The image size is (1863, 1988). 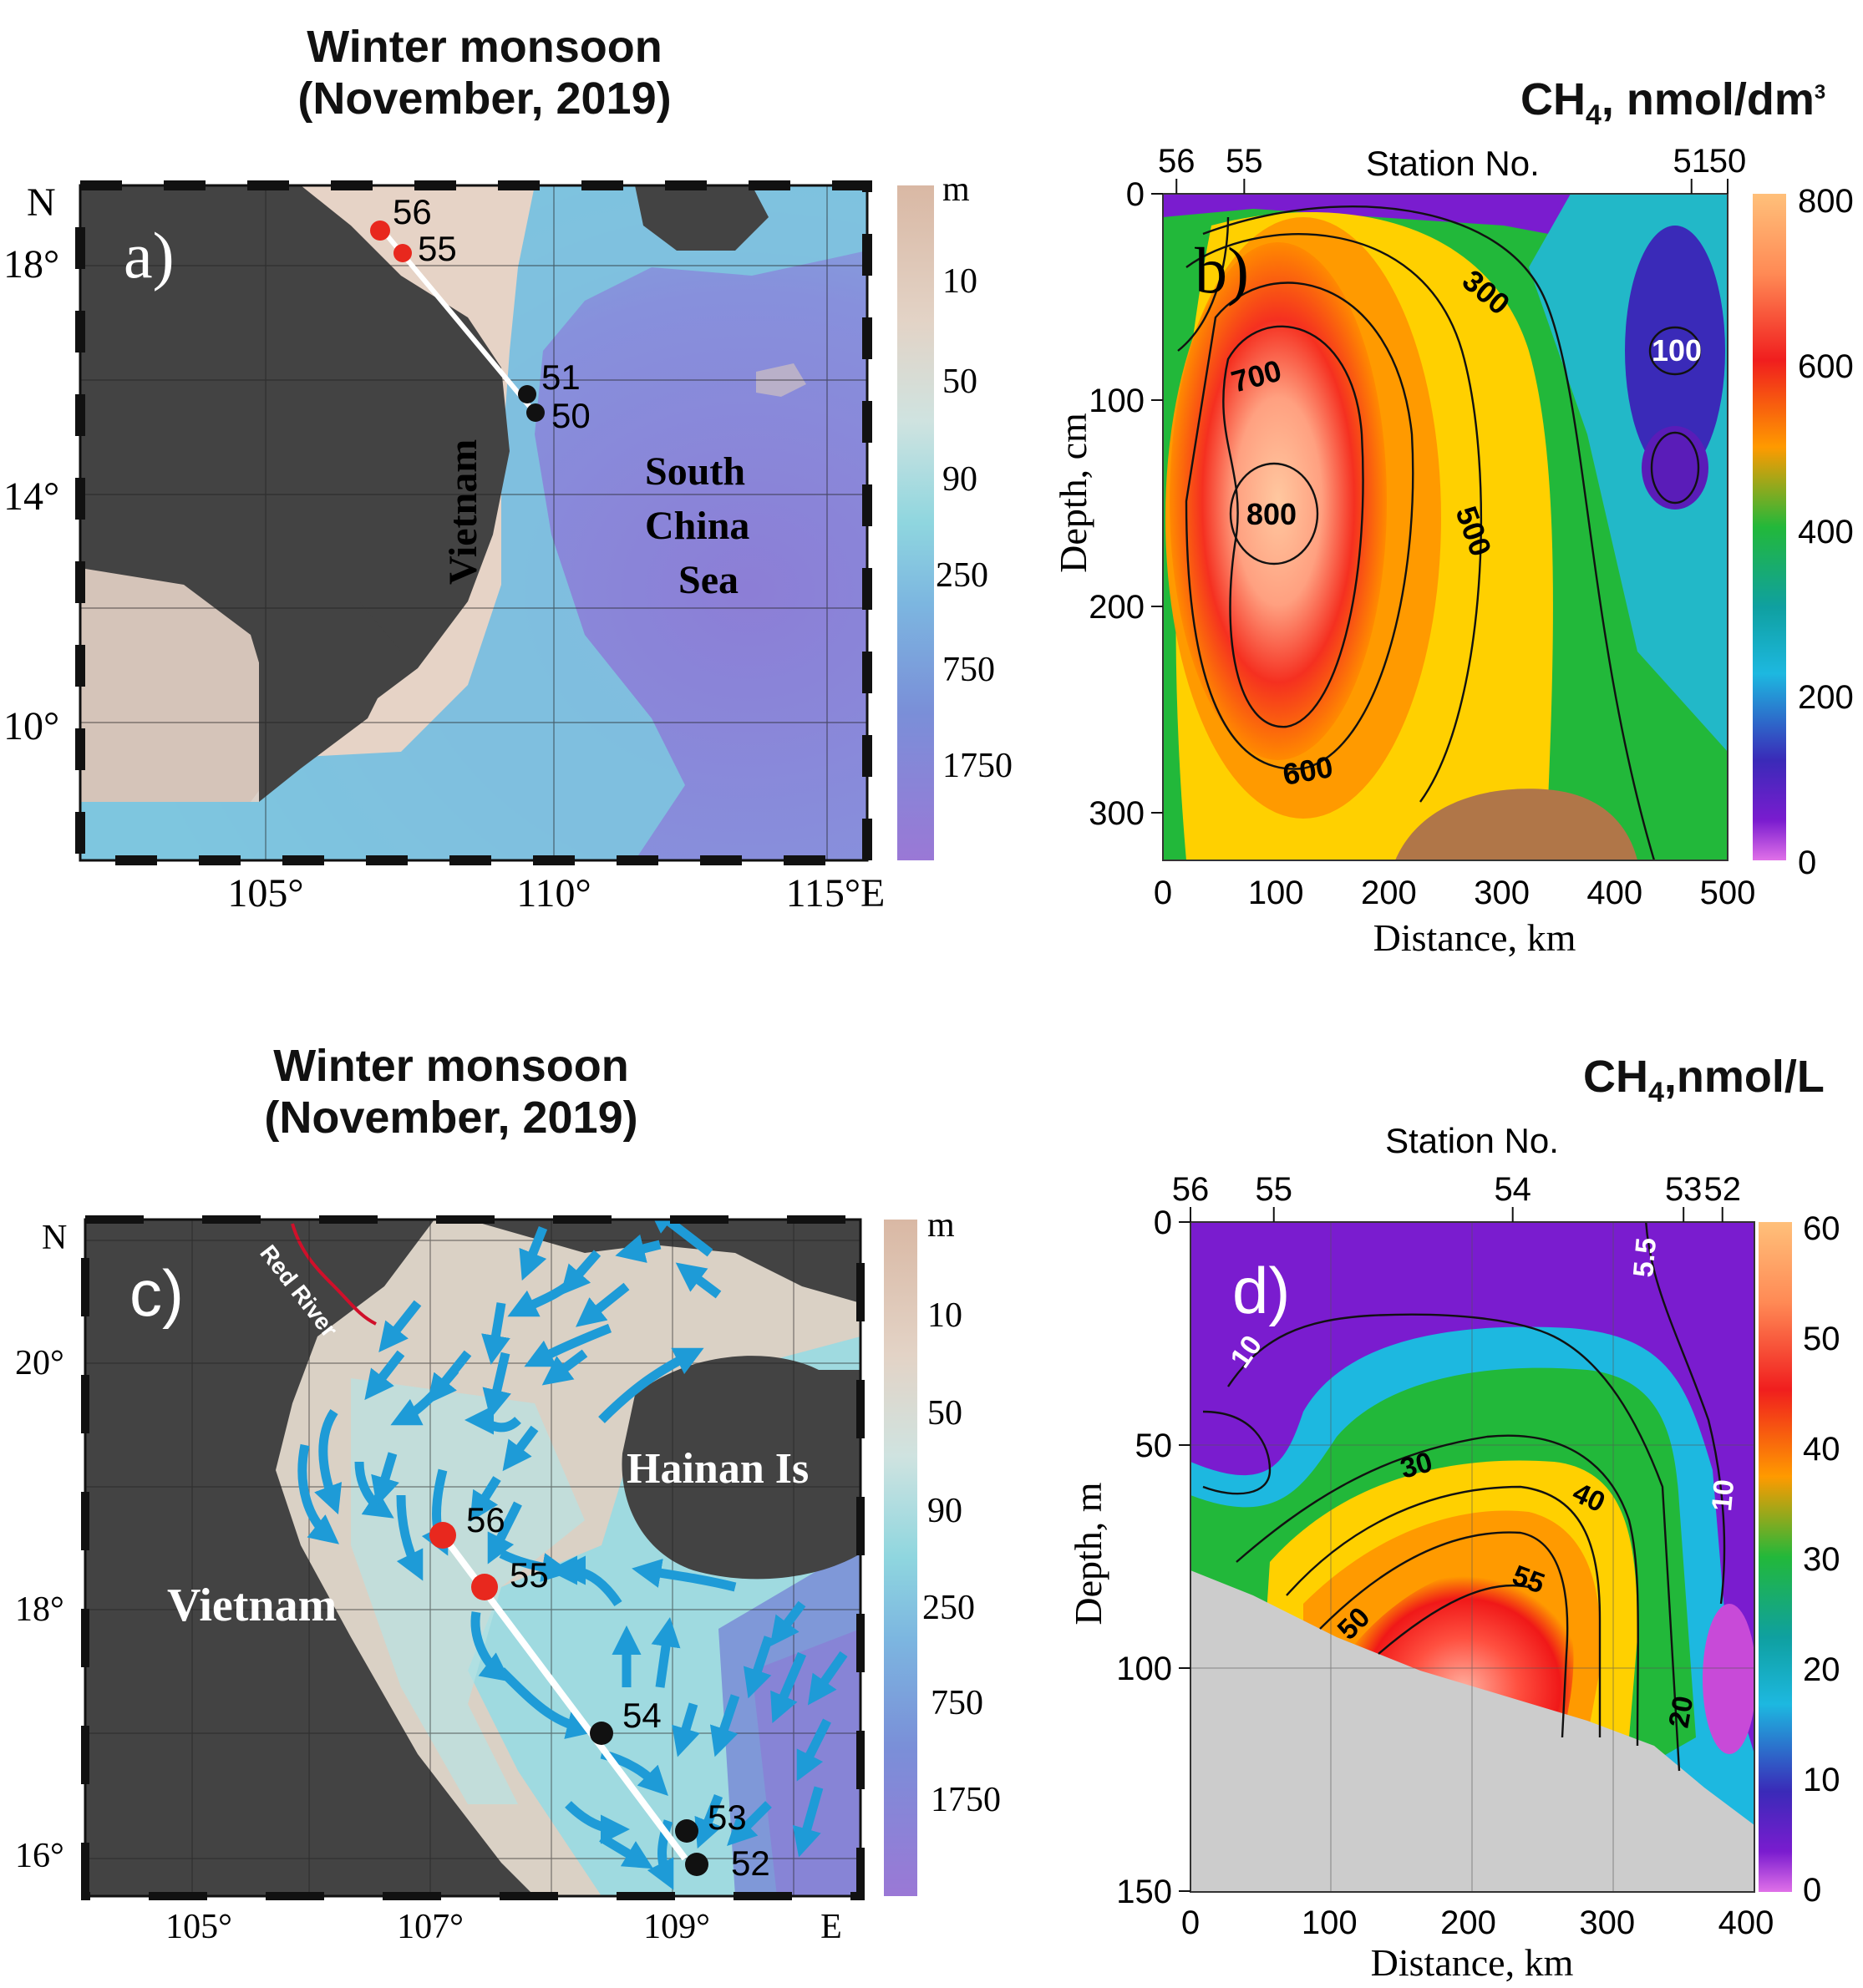 What do you see at coordinates (1746, 1922) in the screenshot?
I see `panel_d-x-tick-400: 400` at bounding box center [1746, 1922].